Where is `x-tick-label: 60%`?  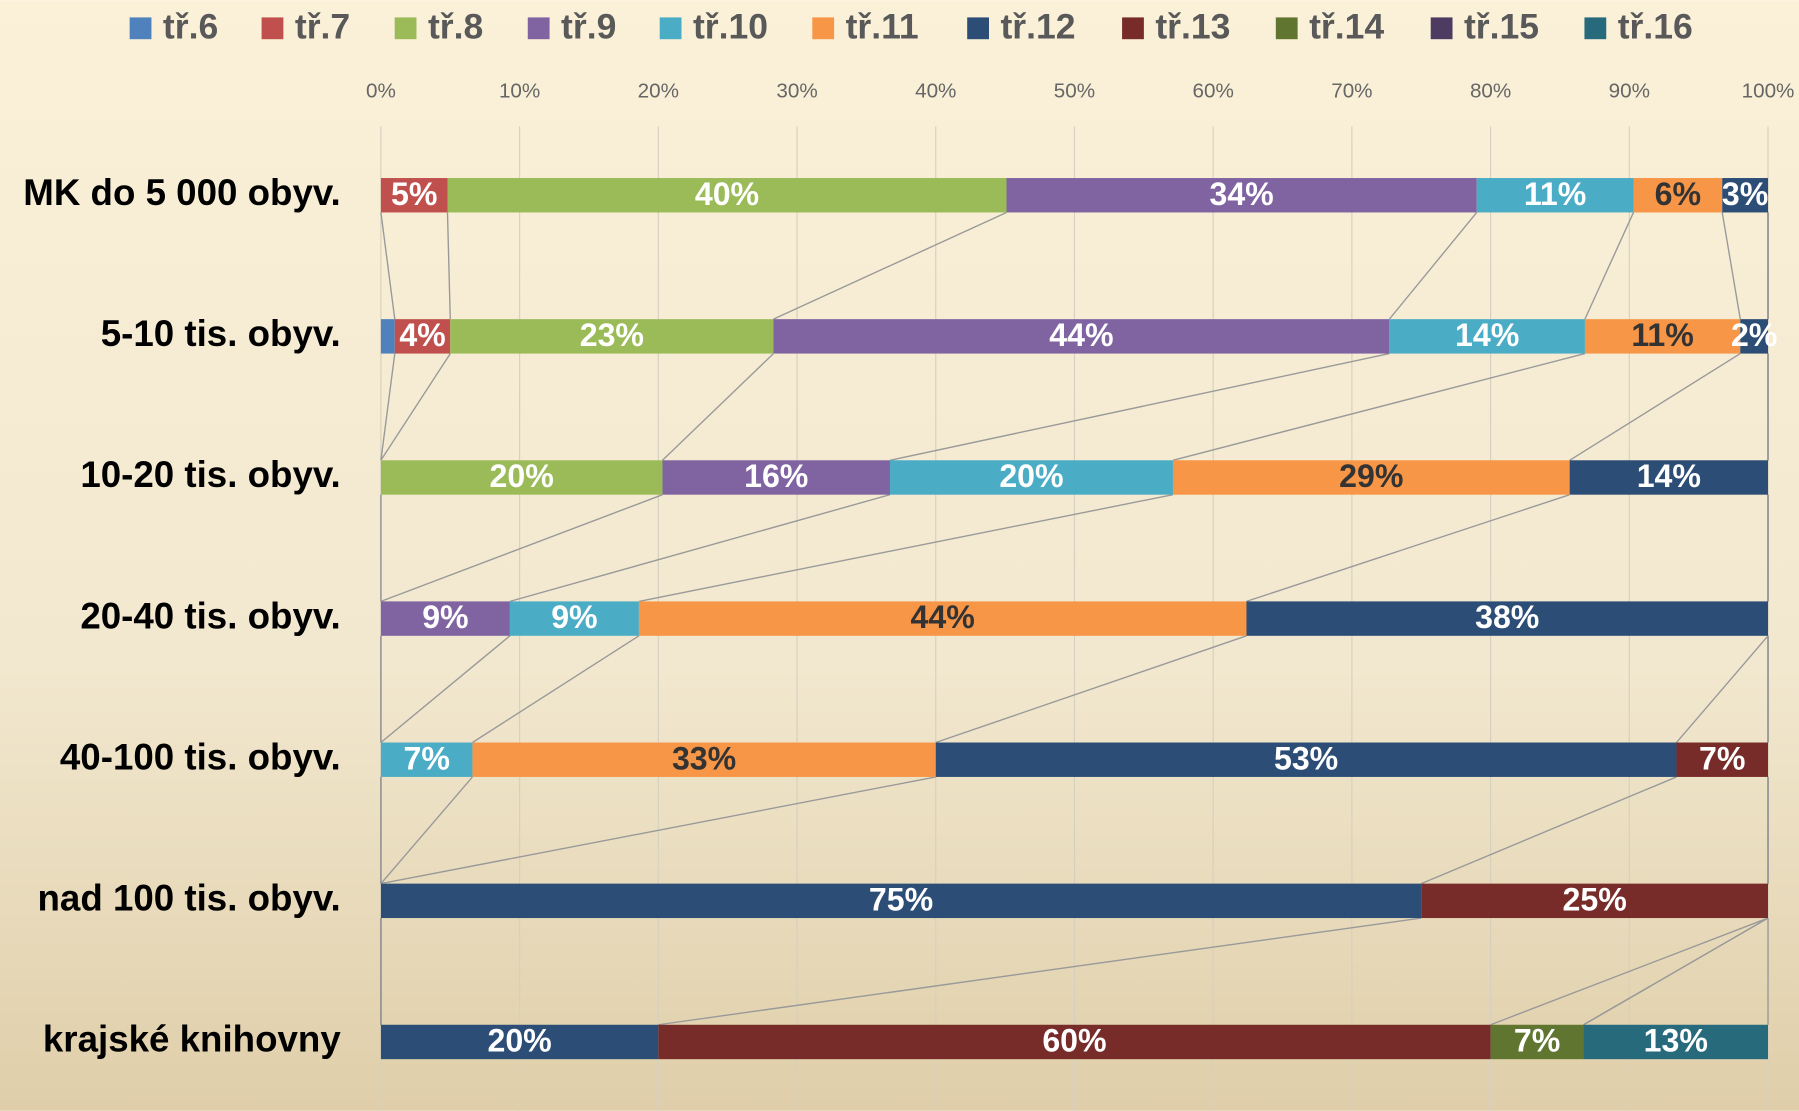 x-tick-label: 60% is located at coordinates (1213, 90).